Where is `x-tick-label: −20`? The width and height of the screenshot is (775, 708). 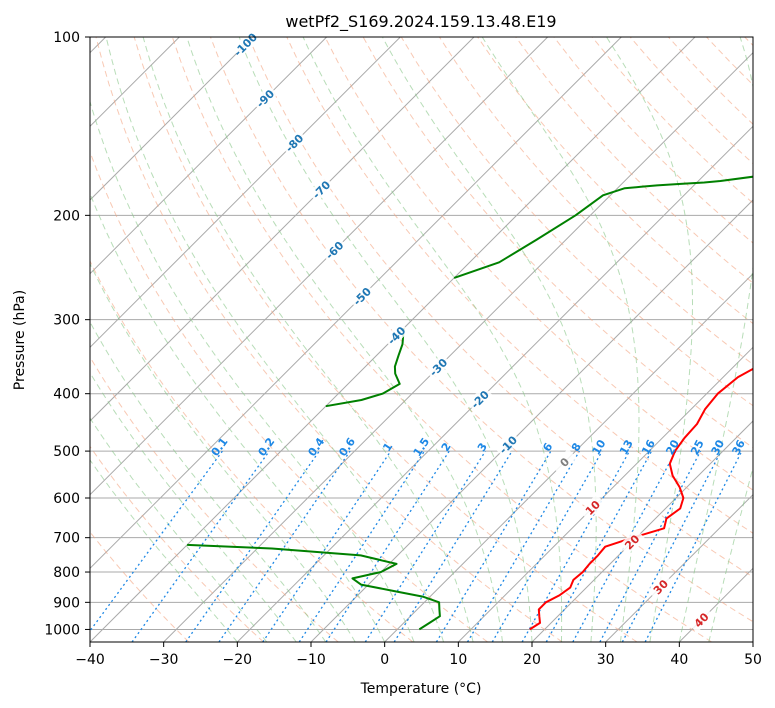 x-tick-label: −20 is located at coordinates (238, 660).